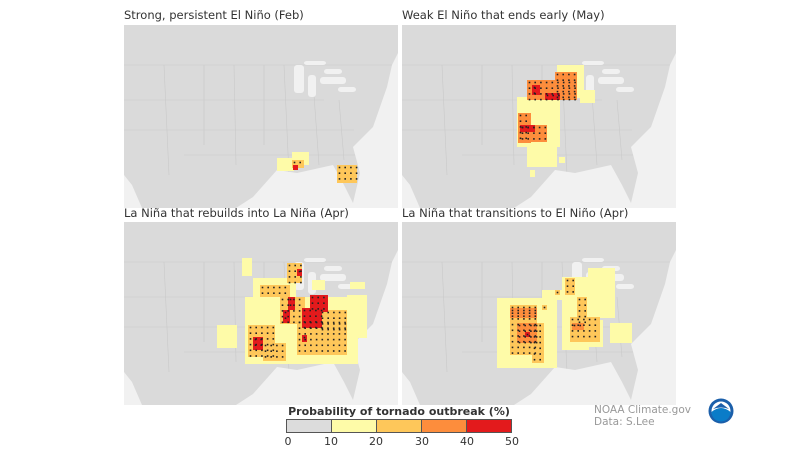 The height and width of the screenshot is (450, 800). Describe the element at coordinates (512, 441) in the screenshot. I see `legend-tick: 50` at that location.